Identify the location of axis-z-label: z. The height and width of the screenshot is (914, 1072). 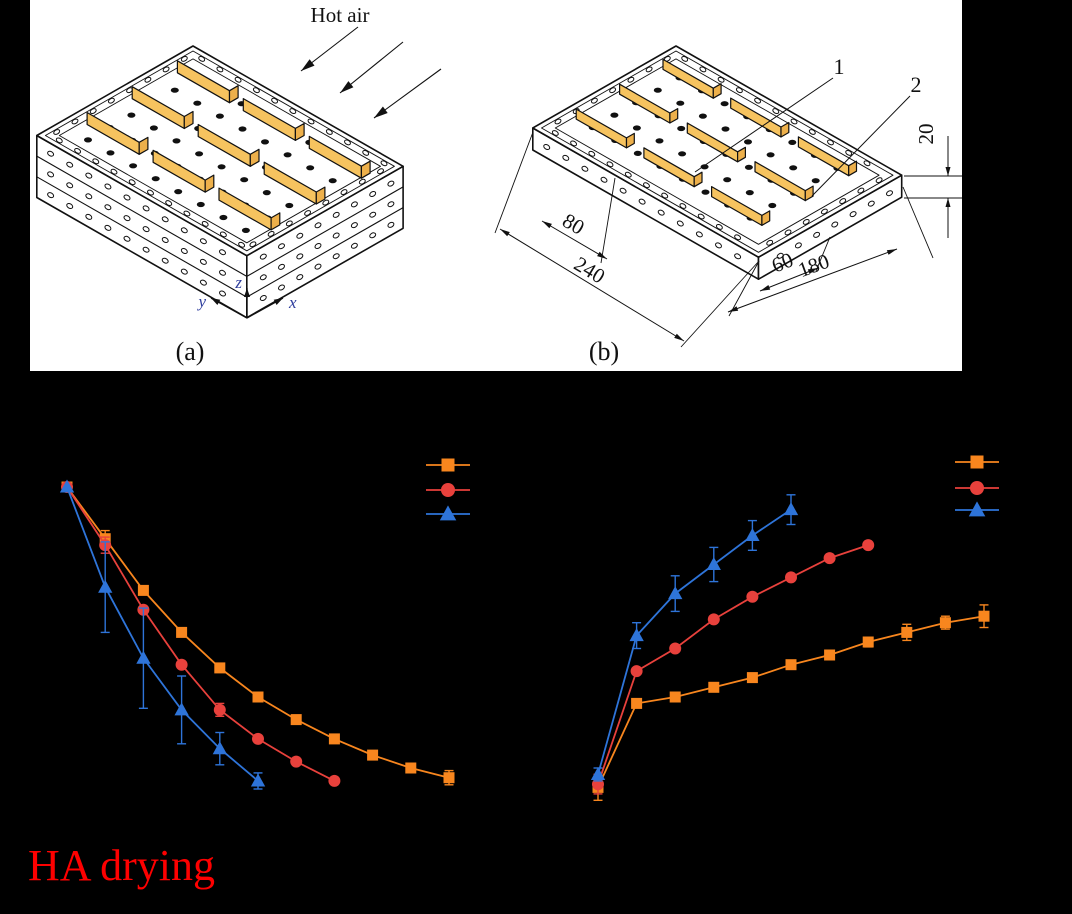
(238, 282).